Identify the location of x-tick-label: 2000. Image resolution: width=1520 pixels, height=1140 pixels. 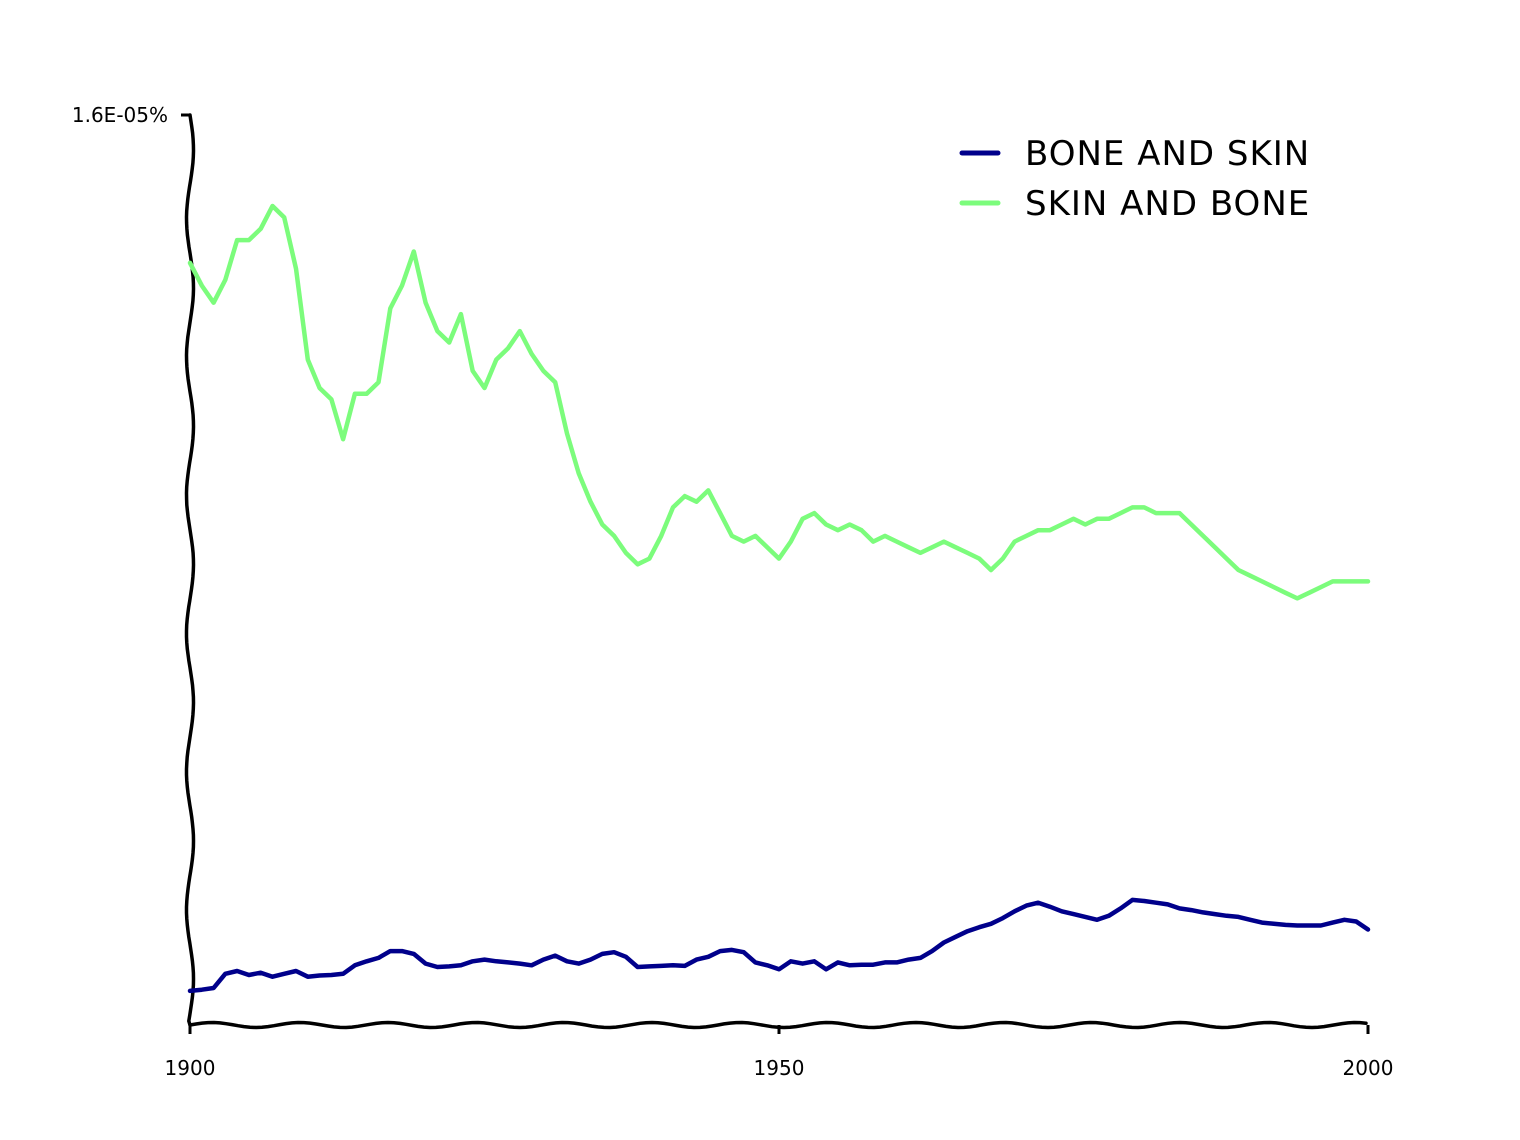
(1368, 1068).